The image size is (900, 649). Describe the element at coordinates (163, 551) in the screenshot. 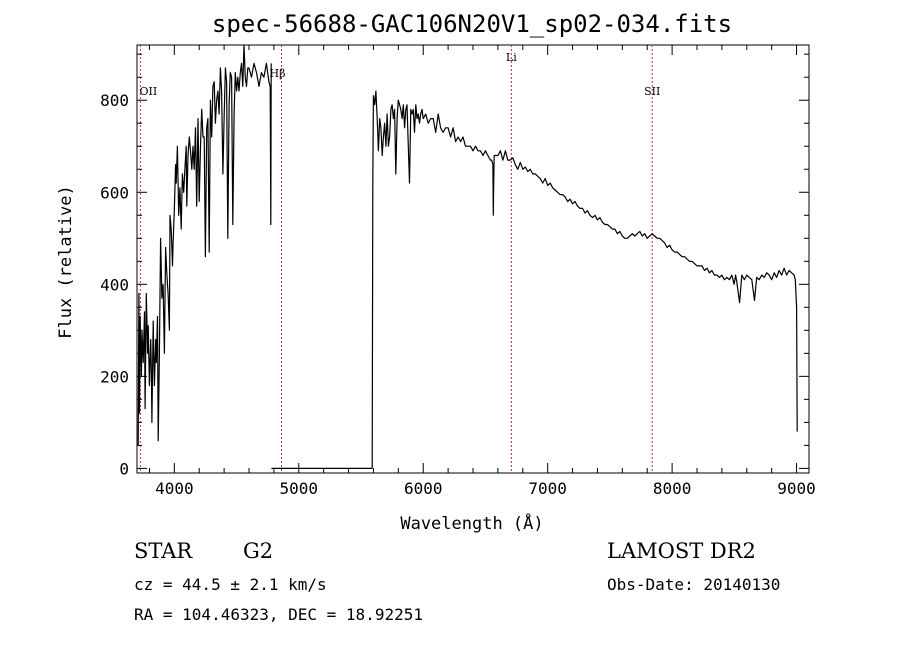

I see `spectral-class: STAR` at that location.